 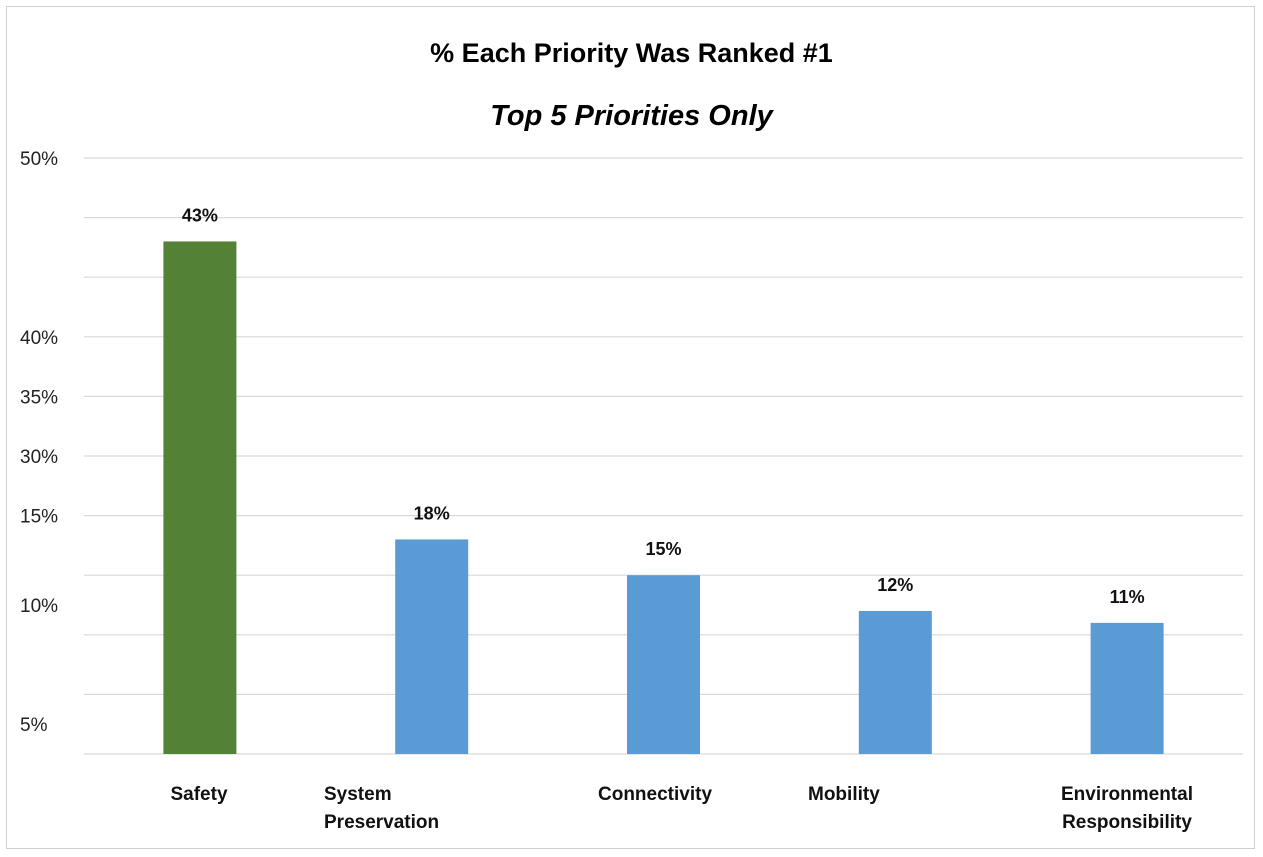 I want to click on y-tick-label: 5%, so click(x=34, y=725).